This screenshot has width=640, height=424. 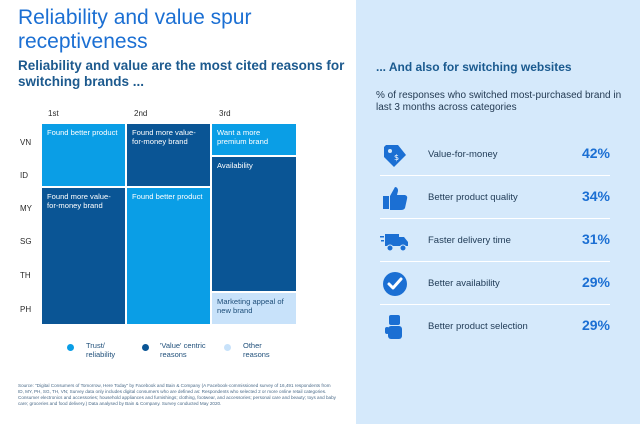 I want to click on cell-1st-value-for-money: Found more value-for-money brand, so click(x=83, y=256).